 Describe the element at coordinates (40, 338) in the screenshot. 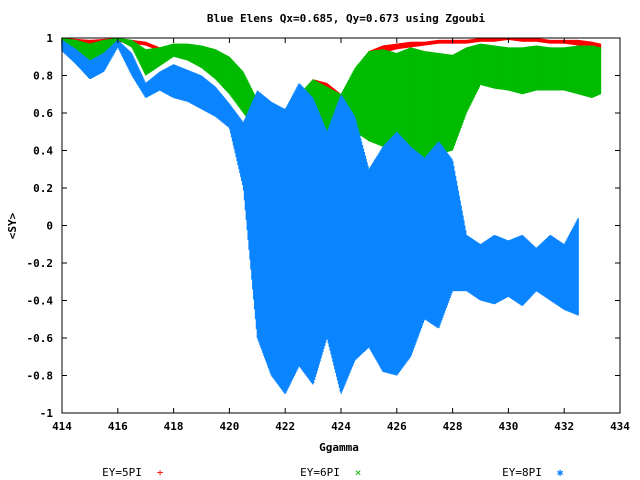

I see `y-tick-label: -0.6` at that location.